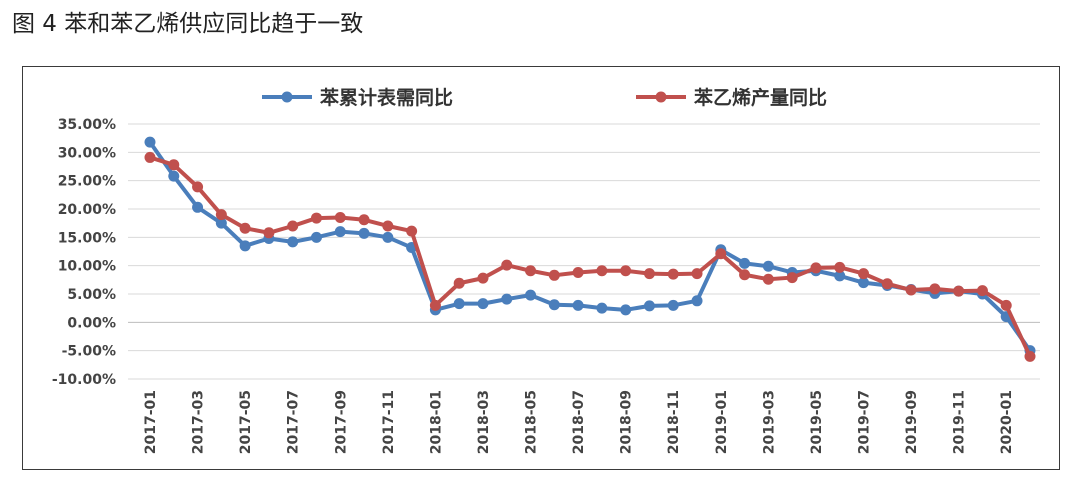 Image resolution: width=1080 pixels, height=484 pixels. What do you see at coordinates (817, 422) in the screenshot?
I see `x-tick-label: 2019-05` at bounding box center [817, 422].